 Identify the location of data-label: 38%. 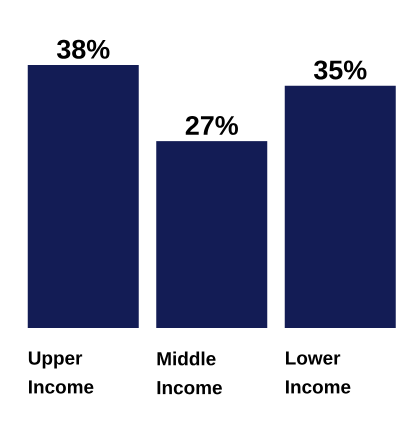
(83, 49).